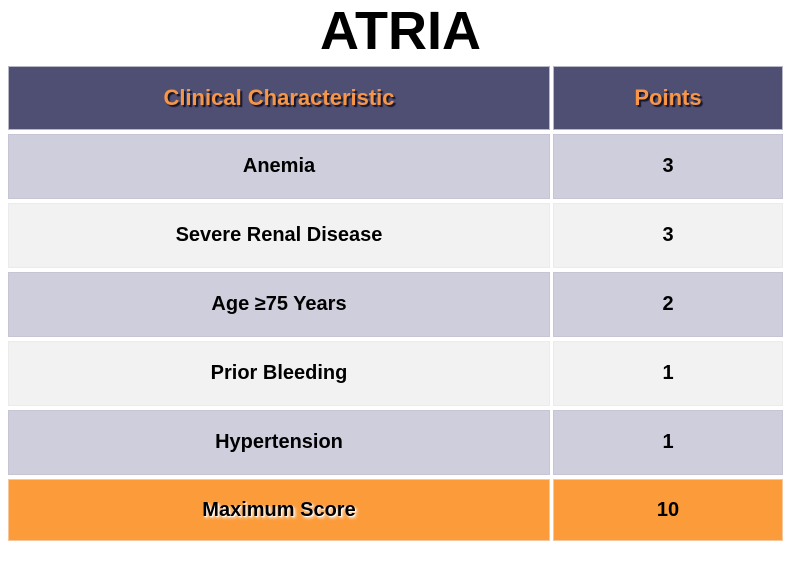  What do you see at coordinates (668, 98) in the screenshot?
I see `header-points: Points` at bounding box center [668, 98].